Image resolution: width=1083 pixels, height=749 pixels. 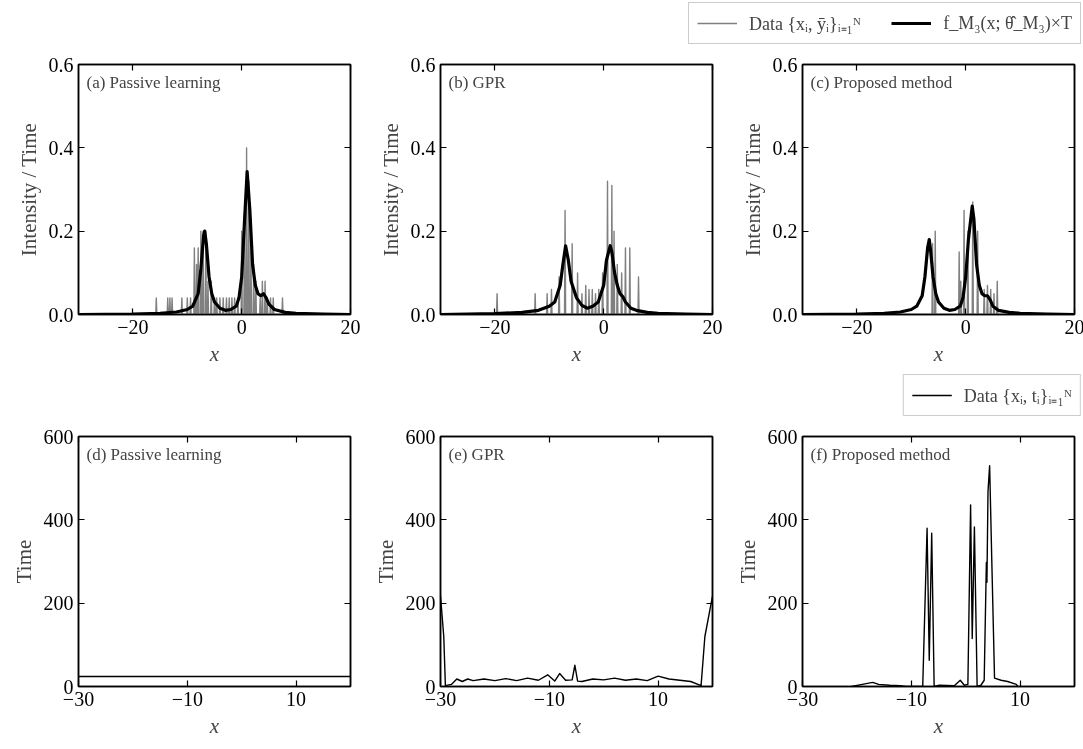 What do you see at coordinates (880, 454) in the screenshot?
I see `text: (f) Proposed method` at bounding box center [880, 454].